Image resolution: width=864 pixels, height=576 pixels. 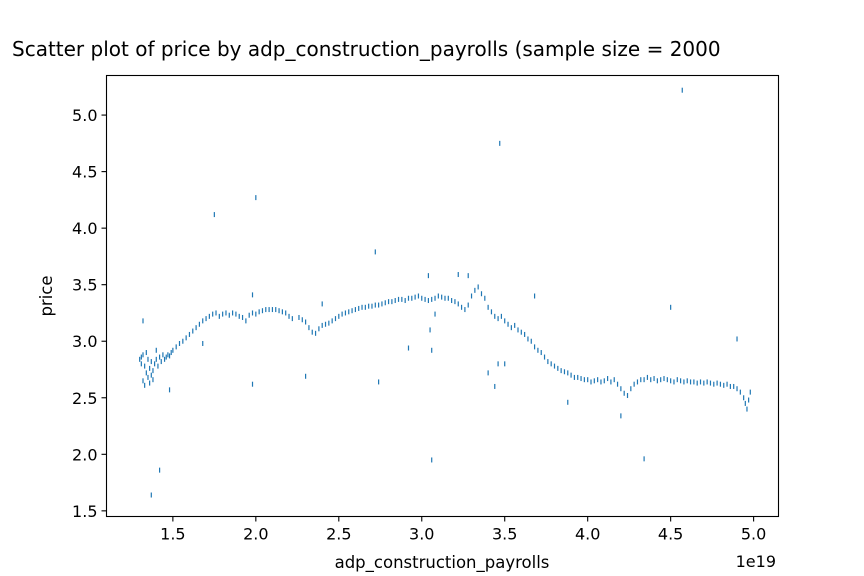 I want to click on x-axis: 1.5 2.0 2.5 3.0 3.5 4.0 4.5 5.0, so click(x=463, y=530).